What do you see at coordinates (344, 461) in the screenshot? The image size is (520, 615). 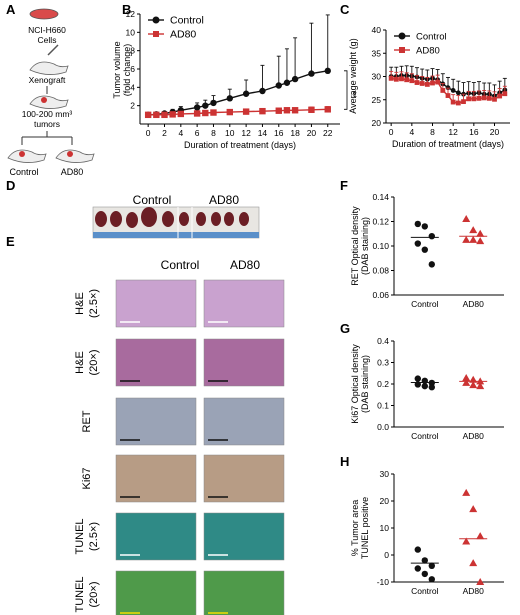 I see `panel-label-h: H` at bounding box center [344, 461].